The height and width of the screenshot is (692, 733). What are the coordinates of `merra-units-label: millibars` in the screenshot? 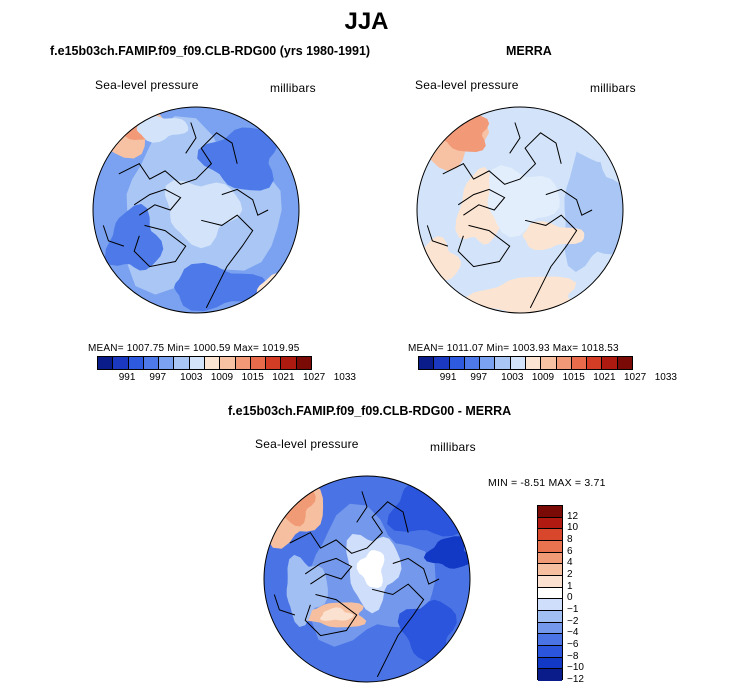 It's located at (613, 88).